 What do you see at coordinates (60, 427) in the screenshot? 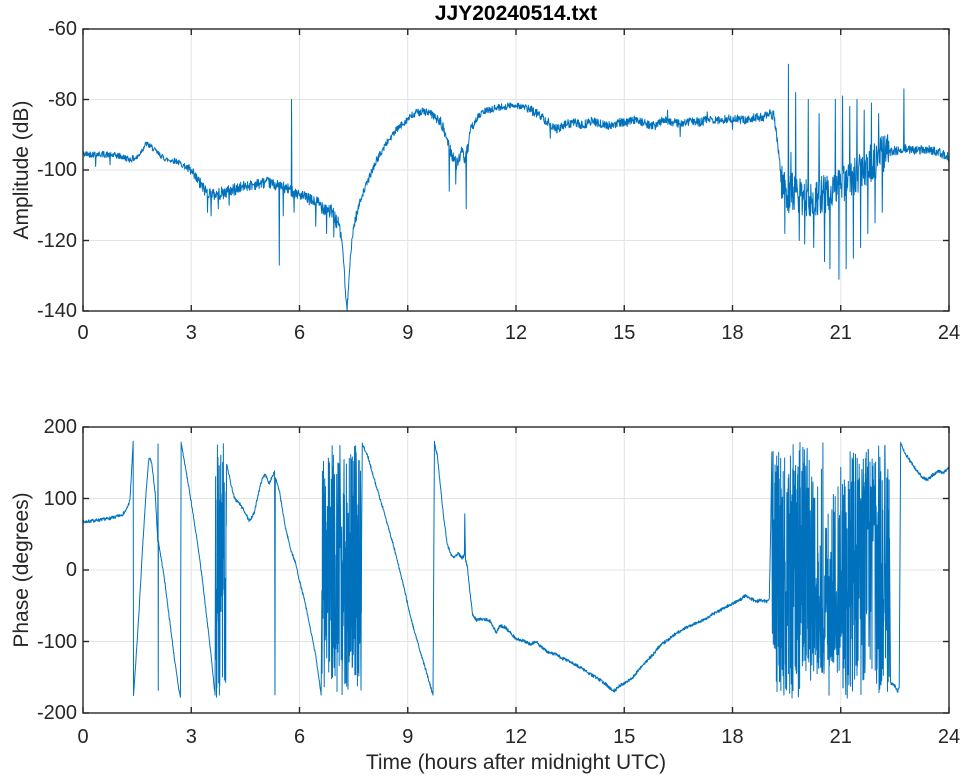
I see `y-tick-label: 200` at bounding box center [60, 427].